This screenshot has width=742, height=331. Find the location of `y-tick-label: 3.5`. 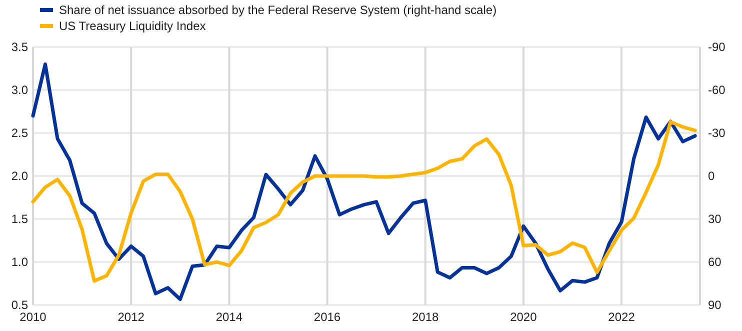

y-tick-label: 3.5 is located at coordinates (19, 47).